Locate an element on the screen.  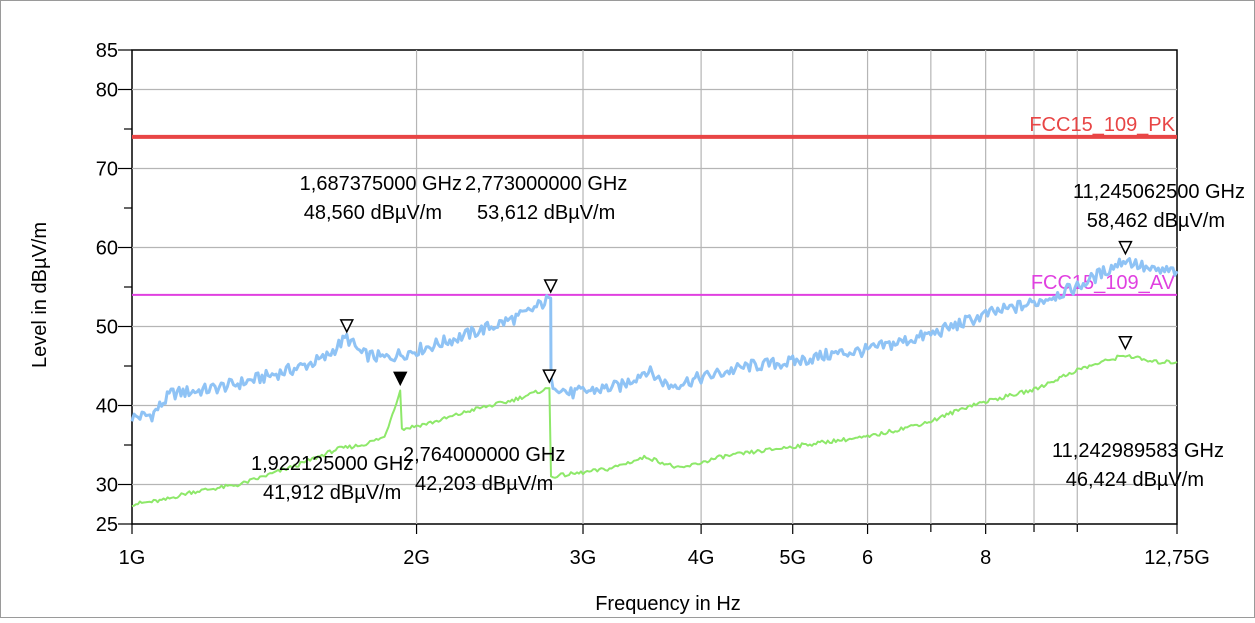
x-tick-label: 2G is located at coordinates (416, 558).